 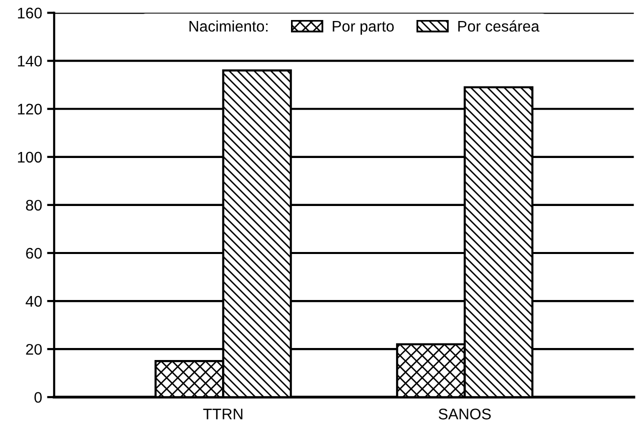 What do you see at coordinates (34, 349) in the screenshot?
I see `y-tick-label: 20` at bounding box center [34, 349].